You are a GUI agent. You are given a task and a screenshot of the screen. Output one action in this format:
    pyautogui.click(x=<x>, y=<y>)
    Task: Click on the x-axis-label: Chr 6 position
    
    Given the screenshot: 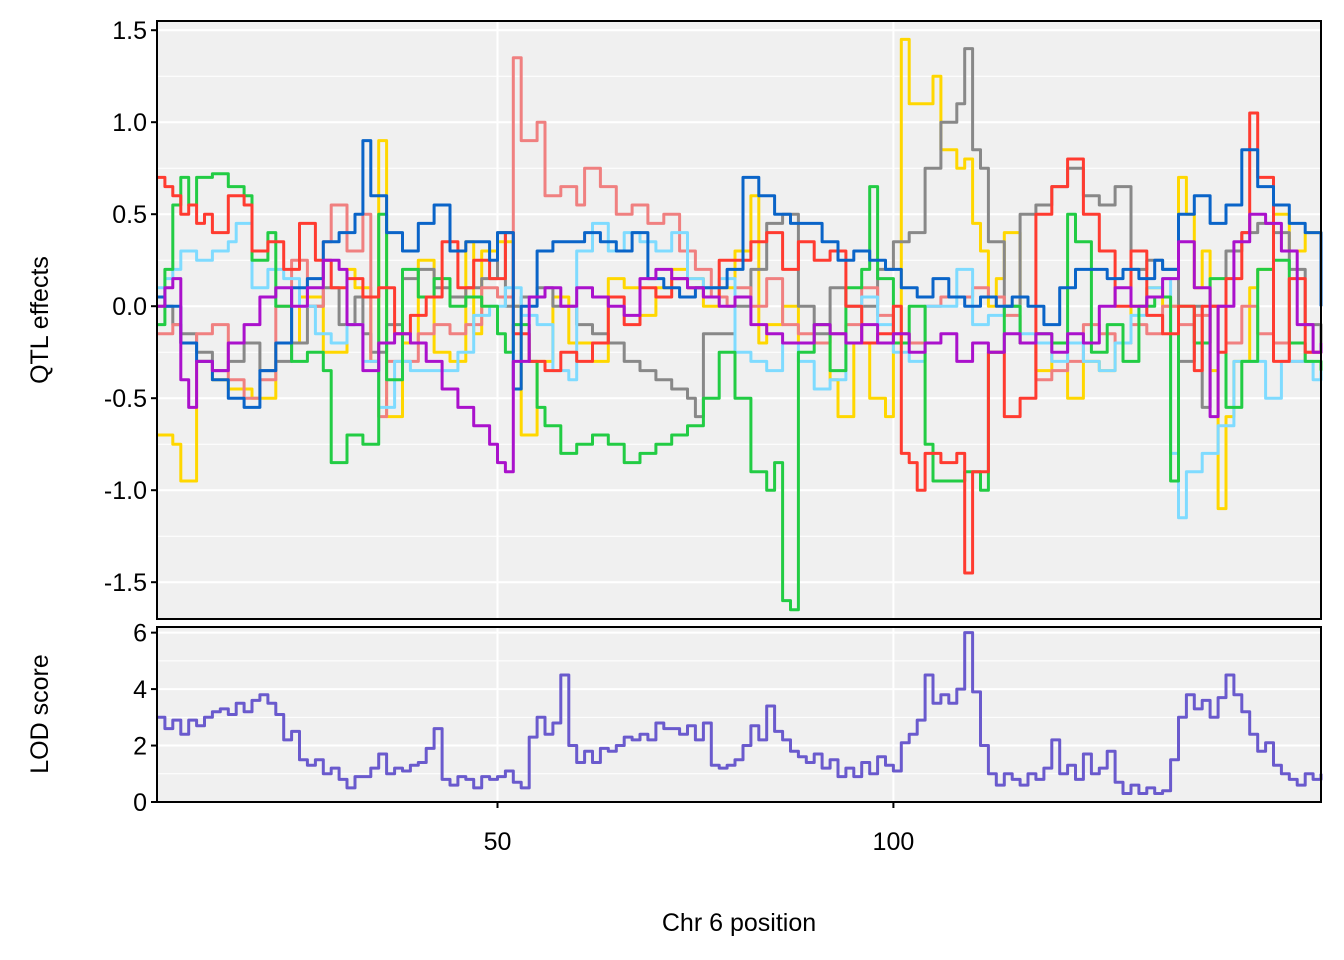 What is the action you would take?
    pyautogui.click(x=739, y=923)
    